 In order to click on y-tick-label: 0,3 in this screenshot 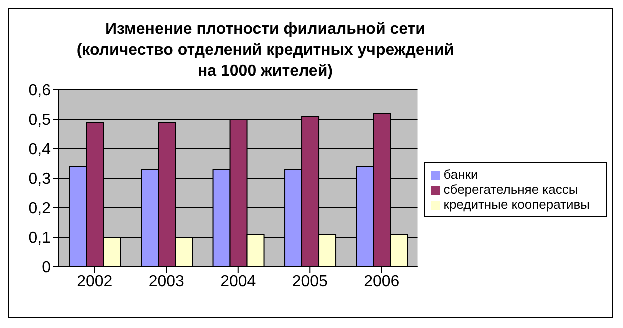, I will do `click(40, 179)`.